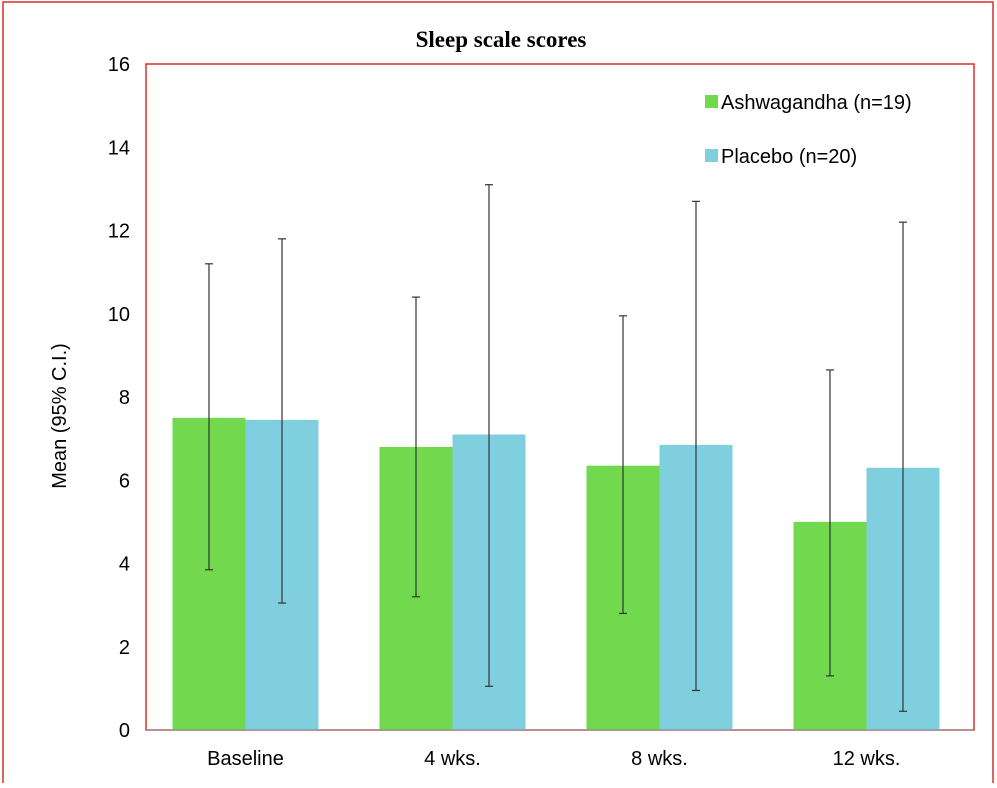  I want to click on y-tick-label: 6, so click(124, 481).